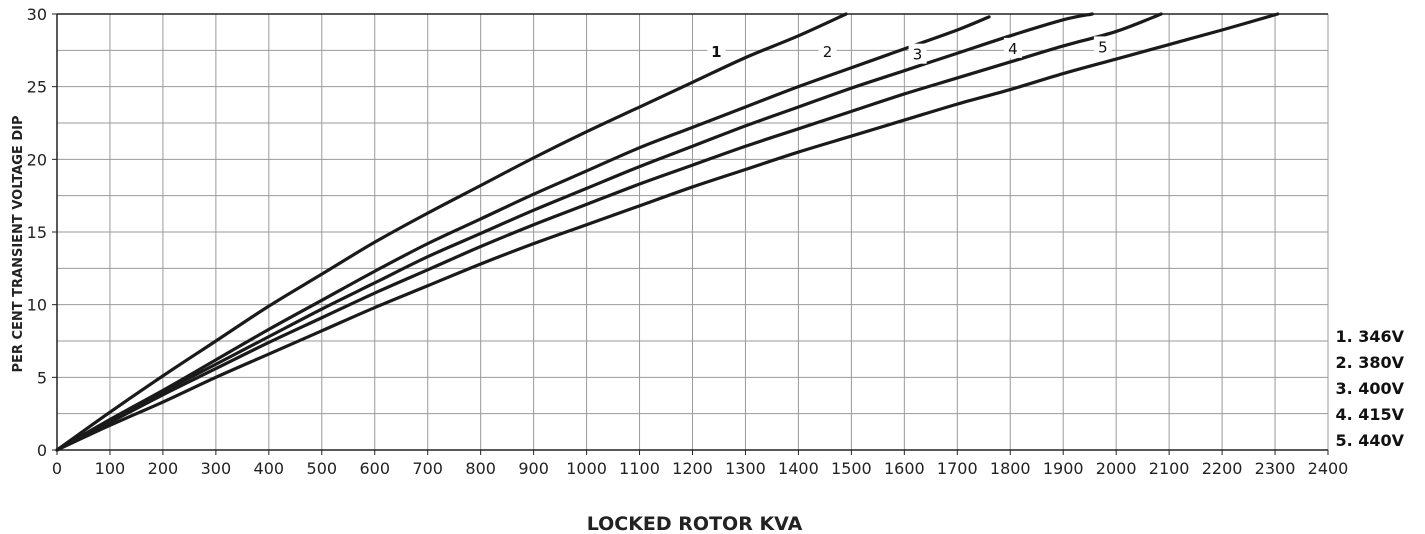 The image size is (1425, 534). Describe the element at coordinates (322, 468) in the screenshot. I see `x-tick-label: 500` at that location.